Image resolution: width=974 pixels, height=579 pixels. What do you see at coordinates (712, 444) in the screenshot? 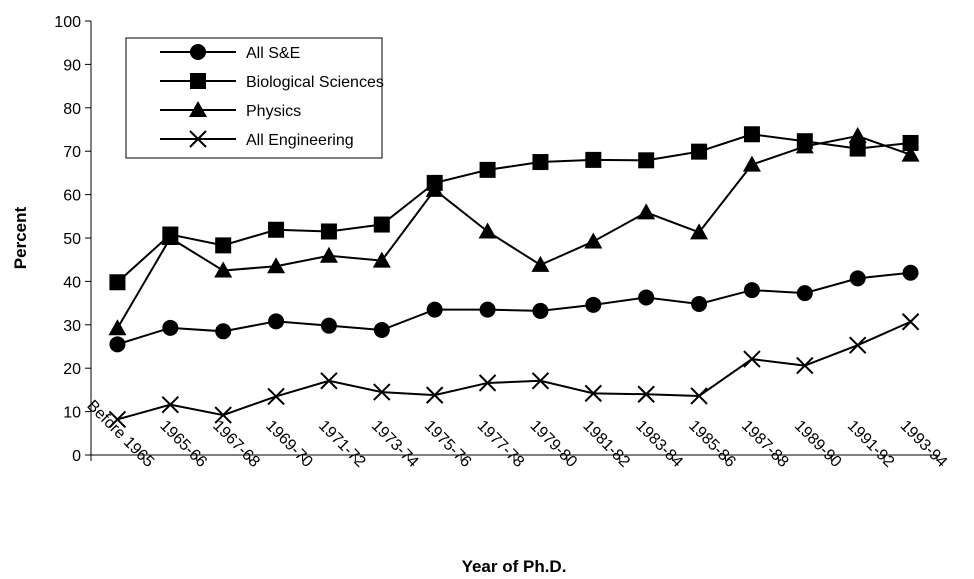
I see `x-tick-label: 1985-86` at bounding box center [712, 444].